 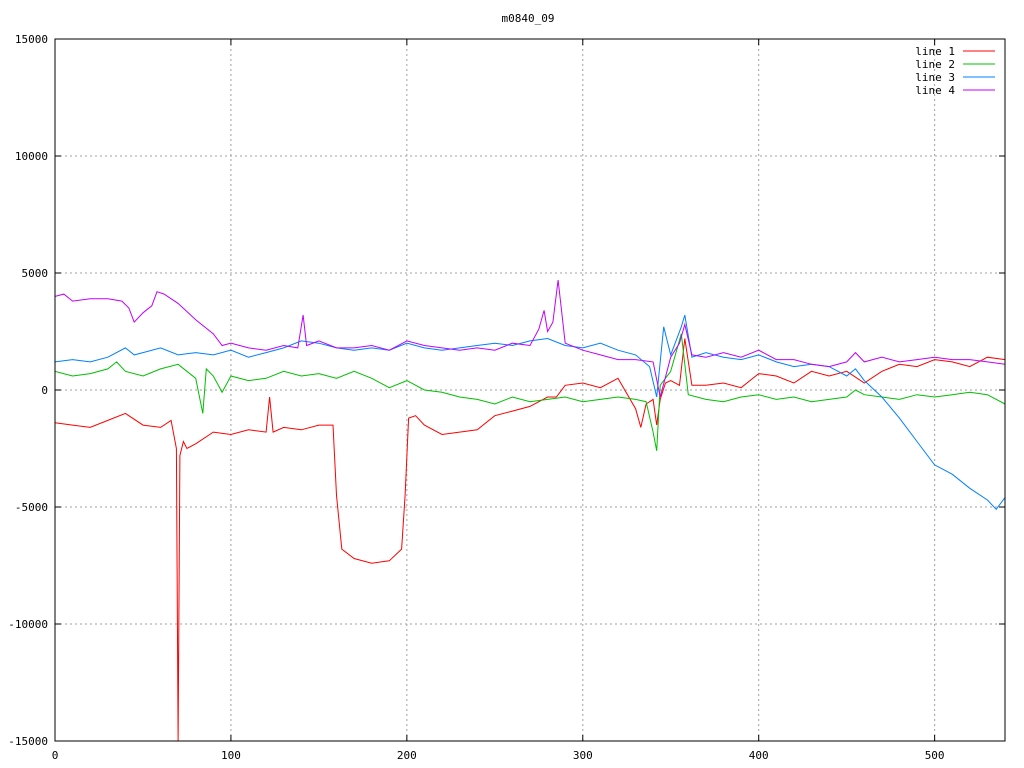 I want to click on y-tick-label: 10000, so click(x=31, y=156).